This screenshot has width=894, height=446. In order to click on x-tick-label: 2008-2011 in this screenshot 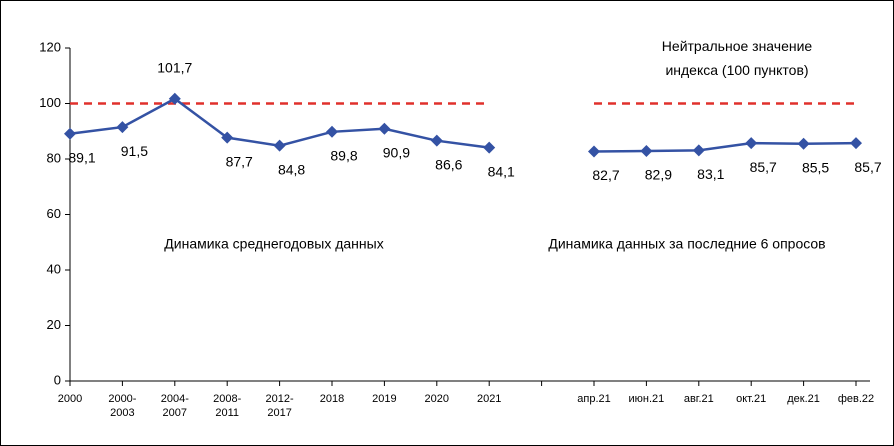, I will do `click(227, 406)`.